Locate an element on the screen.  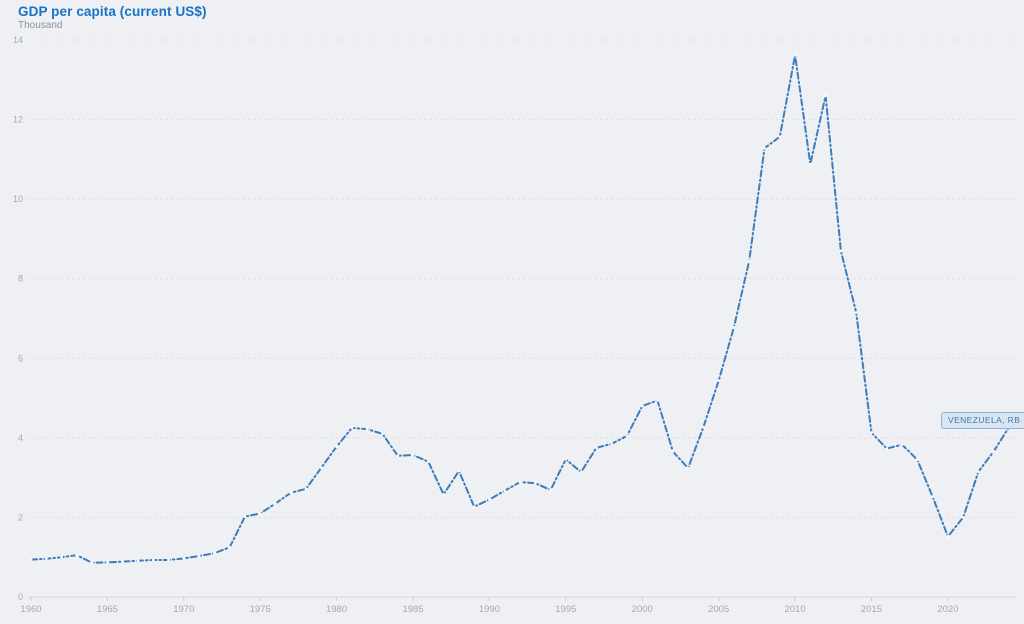
y-axis-label: 12 is located at coordinates (18, 120).